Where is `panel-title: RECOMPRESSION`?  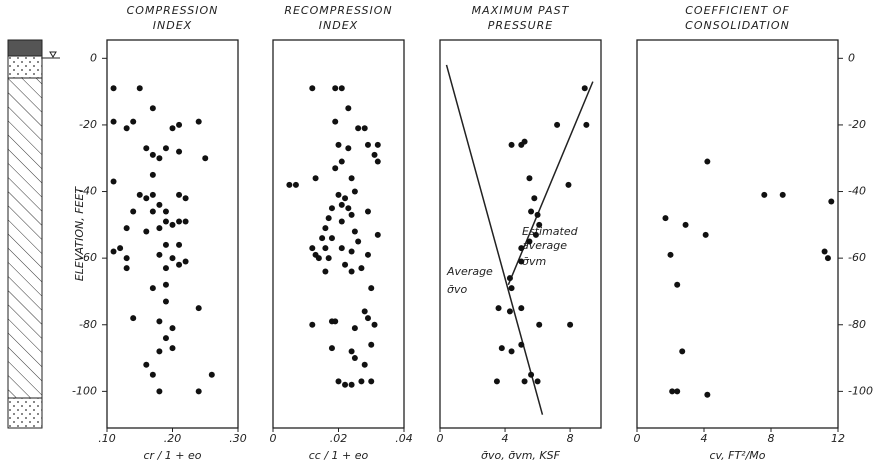 panel-title: RECOMPRESSION is located at coordinates (338, 10).